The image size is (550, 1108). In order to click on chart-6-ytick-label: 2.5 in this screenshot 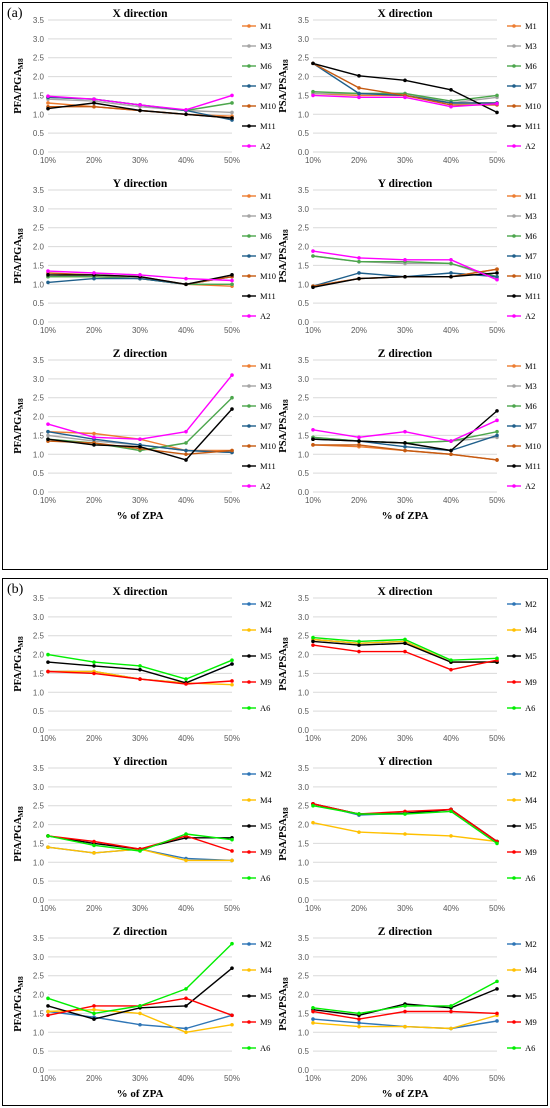, I will do `click(304, 398)`.